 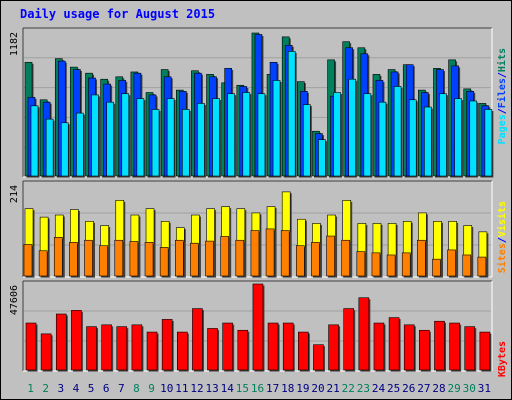 What do you see at coordinates (257, 388) in the screenshot?
I see `day-label: 16` at bounding box center [257, 388].